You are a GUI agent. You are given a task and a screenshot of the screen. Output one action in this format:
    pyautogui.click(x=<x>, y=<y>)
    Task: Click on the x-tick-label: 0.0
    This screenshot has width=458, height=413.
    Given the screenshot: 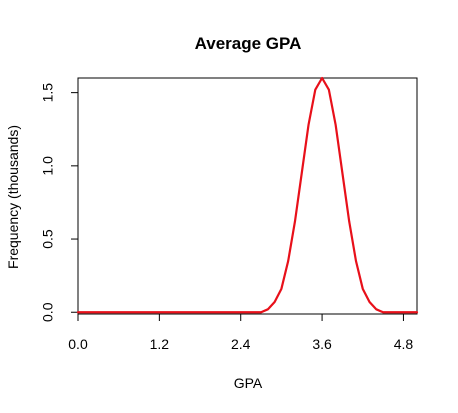 What is the action you would take?
    pyautogui.click(x=78, y=344)
    